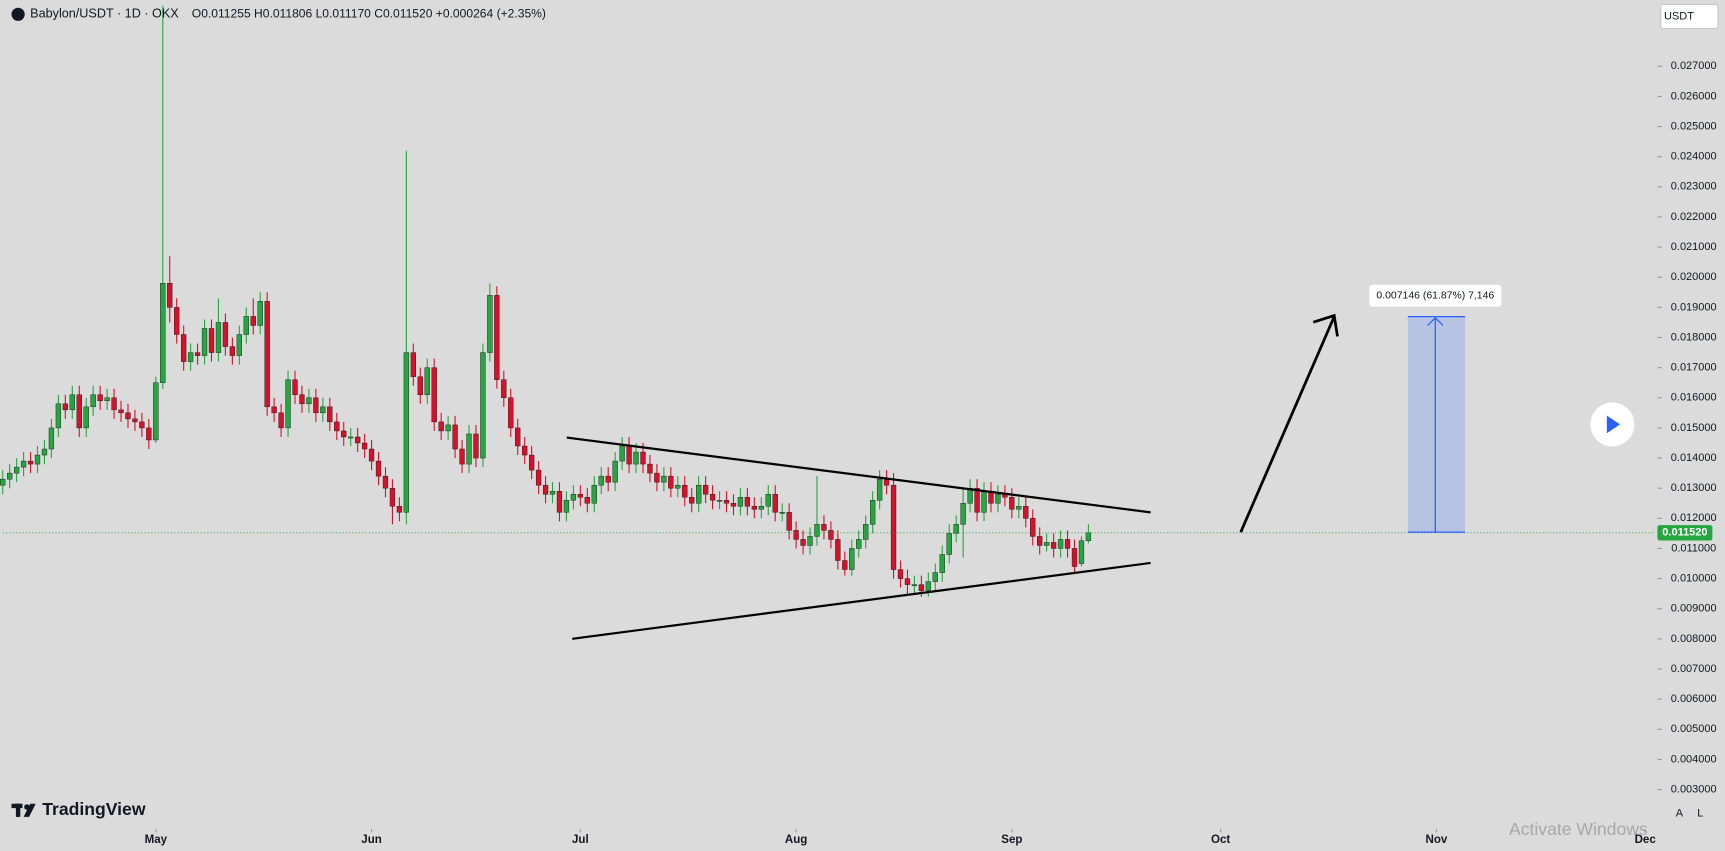  Describe the element at coordinates (861, 600) in the screenshot. I see `trend-line-lower` at that location.